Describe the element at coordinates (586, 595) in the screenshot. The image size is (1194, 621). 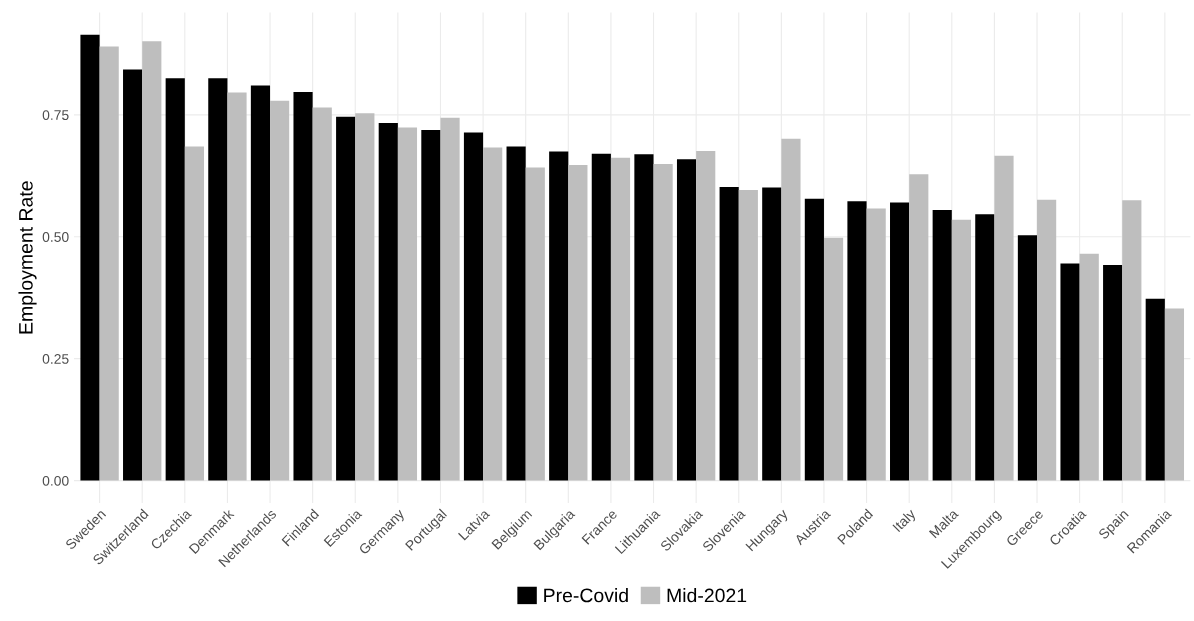
I see `legend-label: Pre-Covid` at that location.